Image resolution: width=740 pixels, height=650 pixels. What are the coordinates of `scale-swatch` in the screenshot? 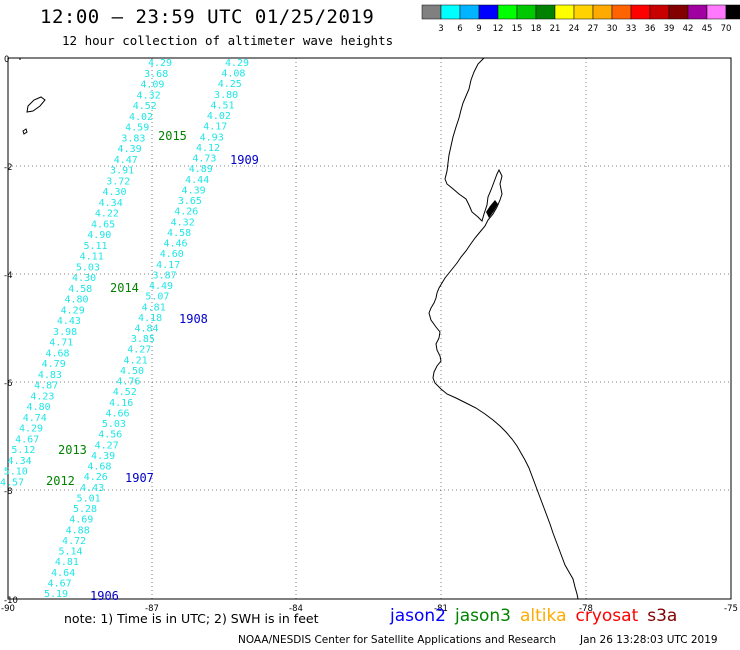 It's located at (732, 12).